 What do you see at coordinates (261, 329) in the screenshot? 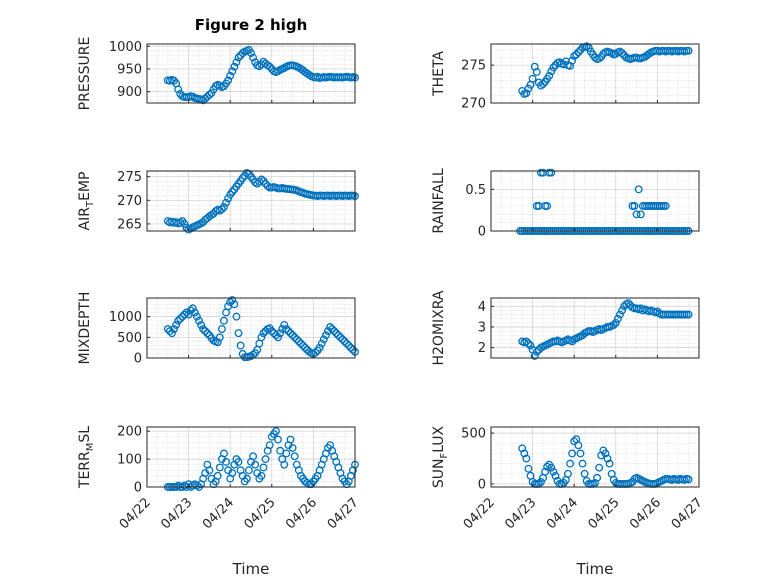
I see `data-series` at bounding box center [261, 329].